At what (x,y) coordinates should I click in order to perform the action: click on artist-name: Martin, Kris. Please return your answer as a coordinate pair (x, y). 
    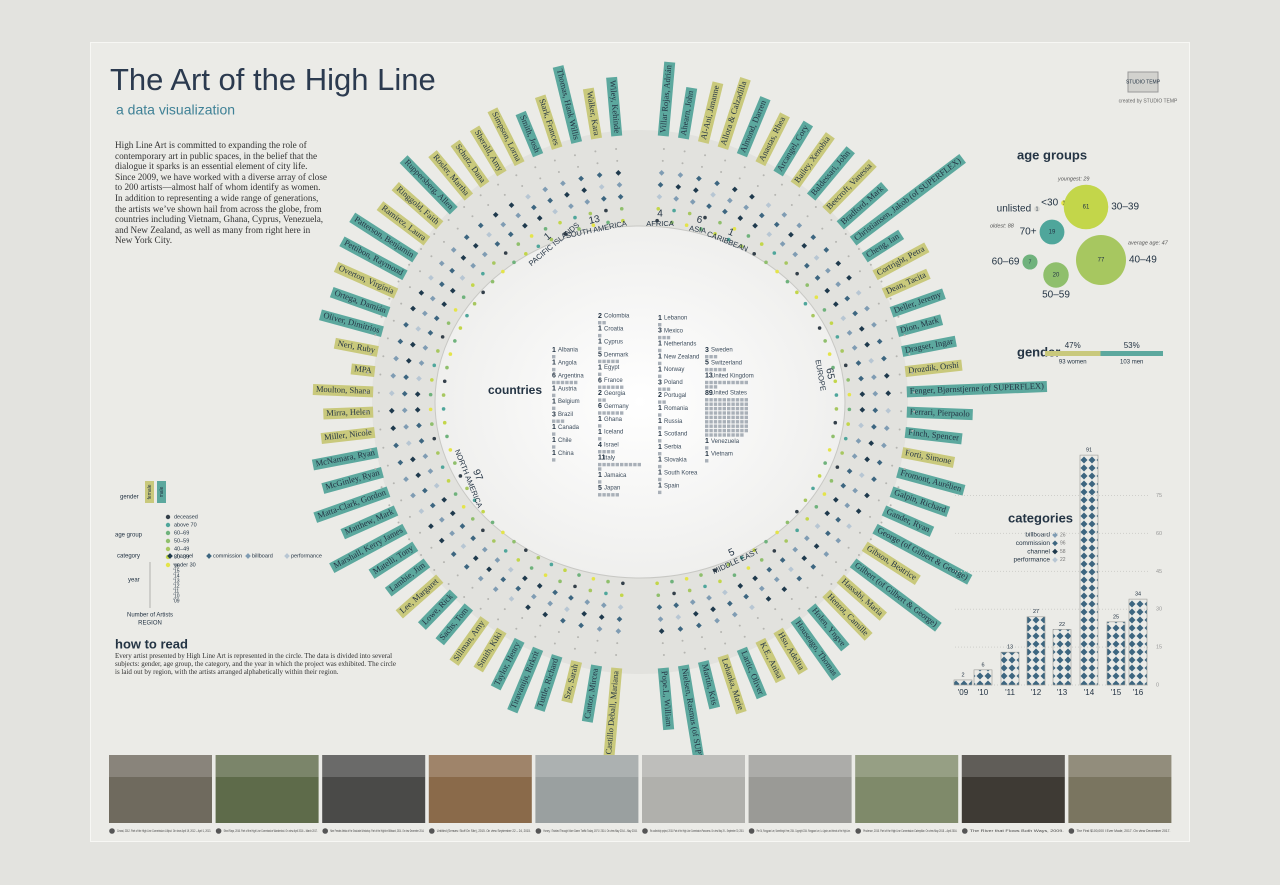
    Looking at the image, I should click on (710, 684).